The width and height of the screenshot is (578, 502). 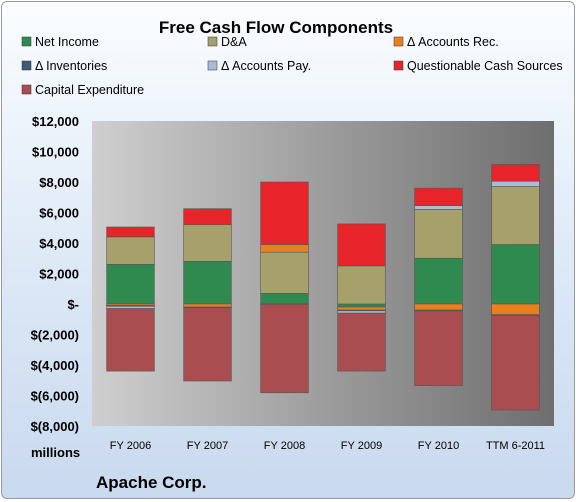 I want to click on y-tick-label: $6,000, so click(x=59, y=213).